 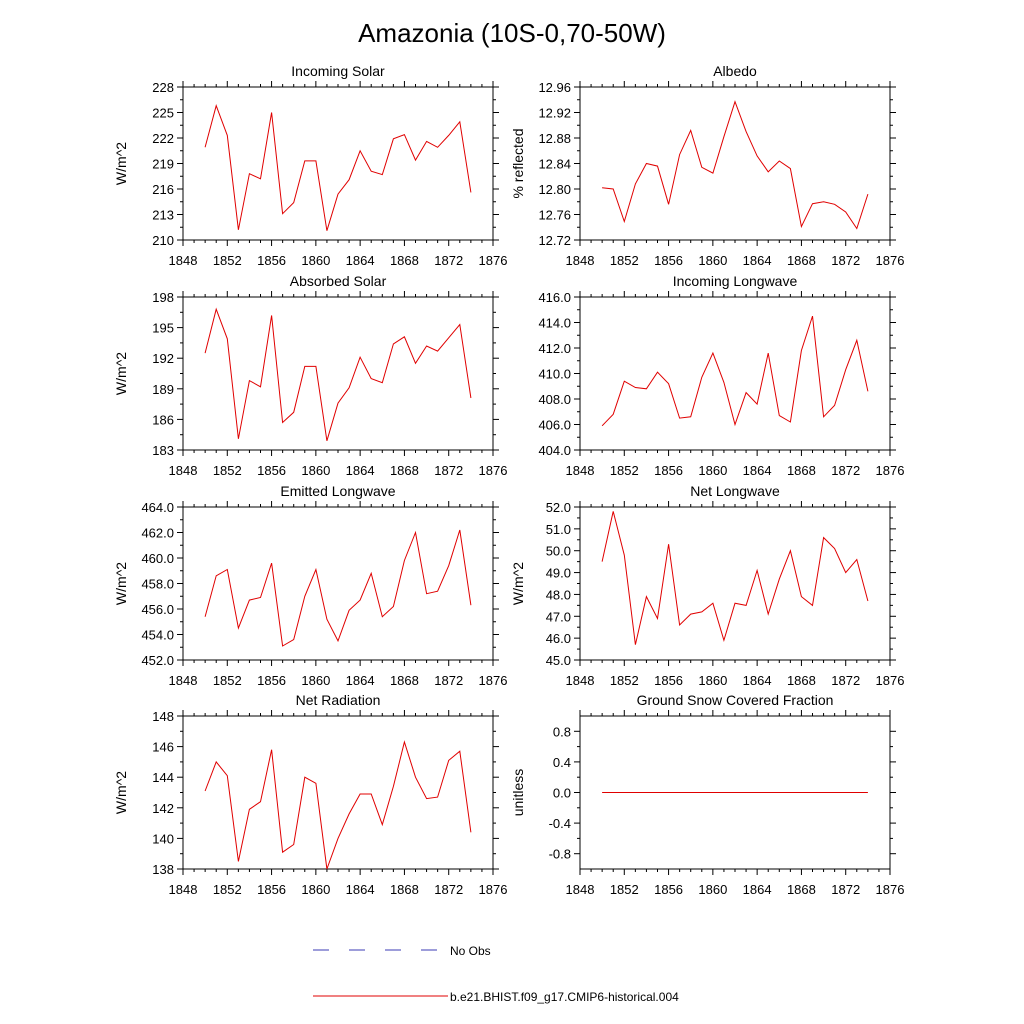 I want to click on y-tick-label: 12.84, so click(x=554, y=164).